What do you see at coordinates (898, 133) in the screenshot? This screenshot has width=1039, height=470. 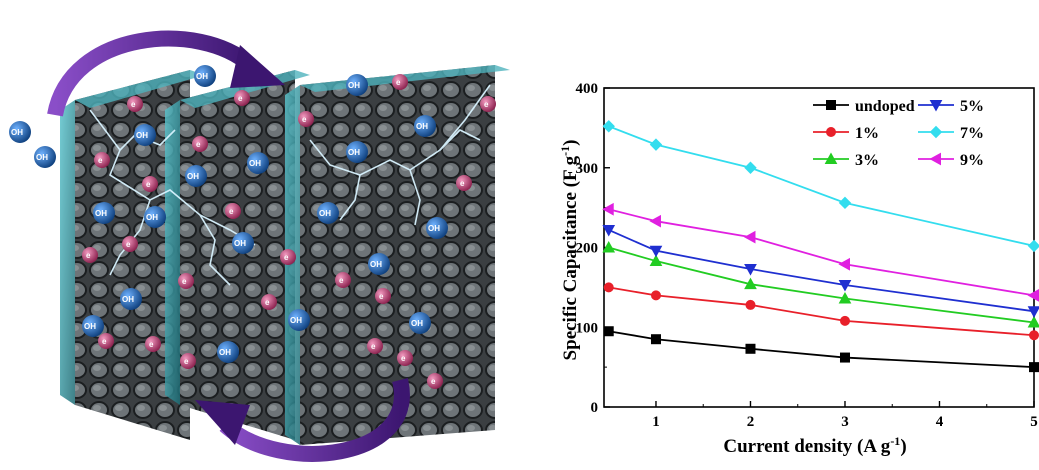 I see `legend: undoped 5% 1% 7% 3% 9%` at bounding box center [898, 133].